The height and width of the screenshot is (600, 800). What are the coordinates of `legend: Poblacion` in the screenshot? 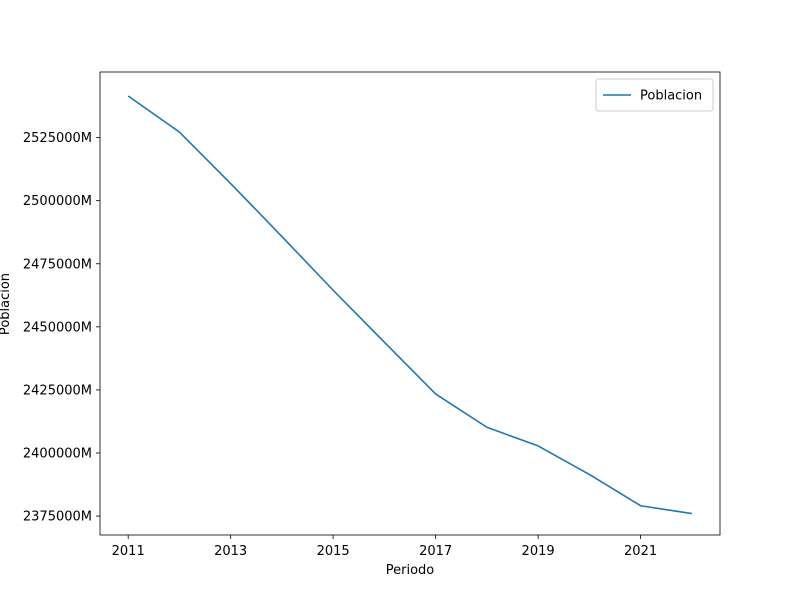 It's located at (654, 95).